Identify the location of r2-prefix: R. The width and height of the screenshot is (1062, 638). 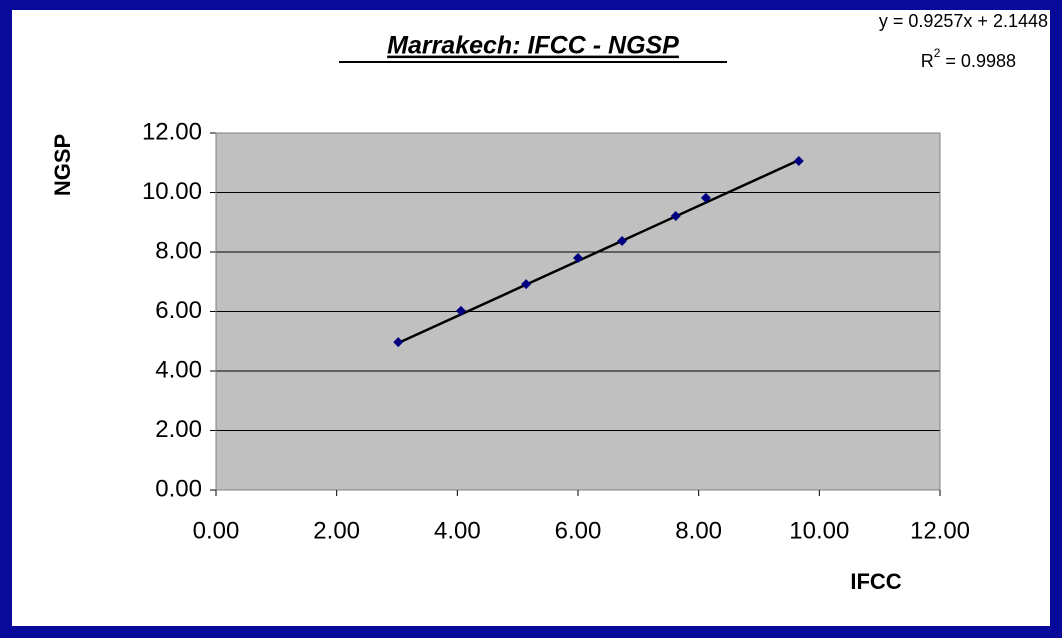
(927, 61).